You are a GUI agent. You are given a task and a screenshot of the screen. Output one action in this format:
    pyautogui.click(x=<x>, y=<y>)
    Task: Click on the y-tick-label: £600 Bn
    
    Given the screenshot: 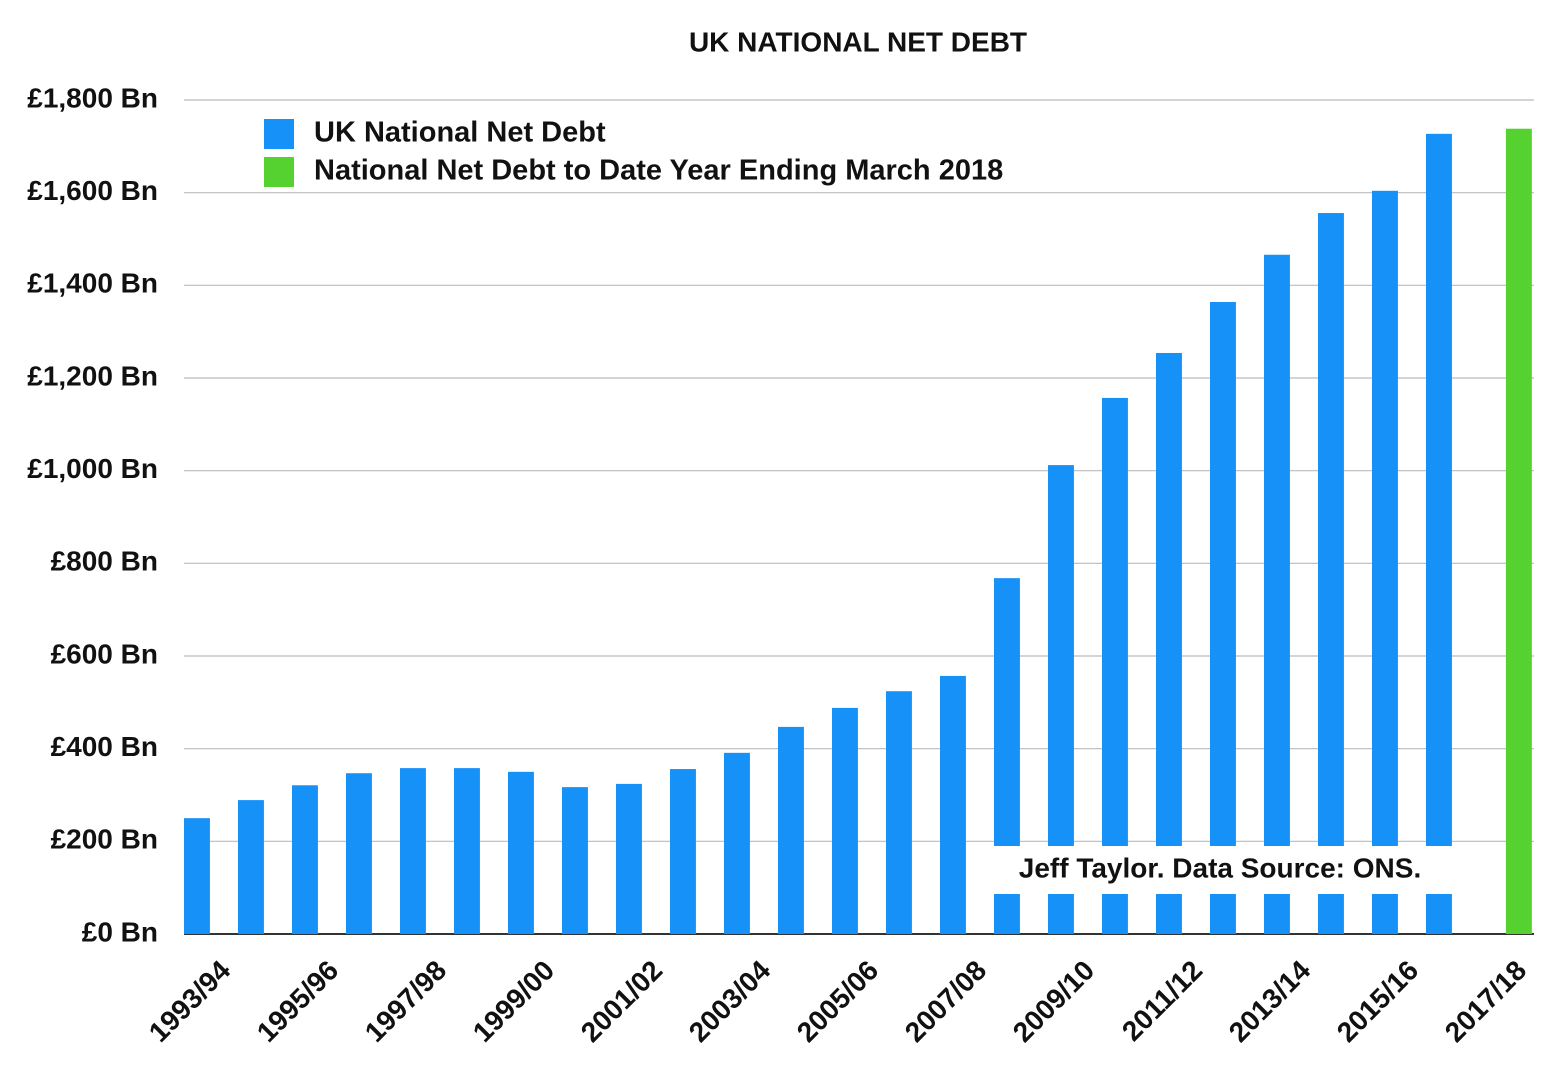 What is the action you would take?
    pyautogui.click(x=104, y=653)
    